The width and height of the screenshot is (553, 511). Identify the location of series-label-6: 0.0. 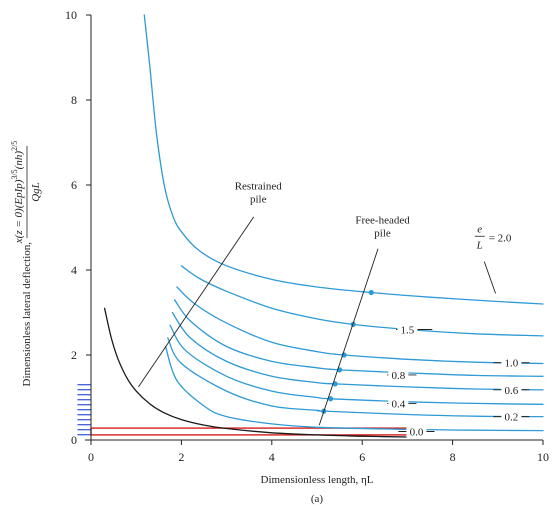
(417, 433).